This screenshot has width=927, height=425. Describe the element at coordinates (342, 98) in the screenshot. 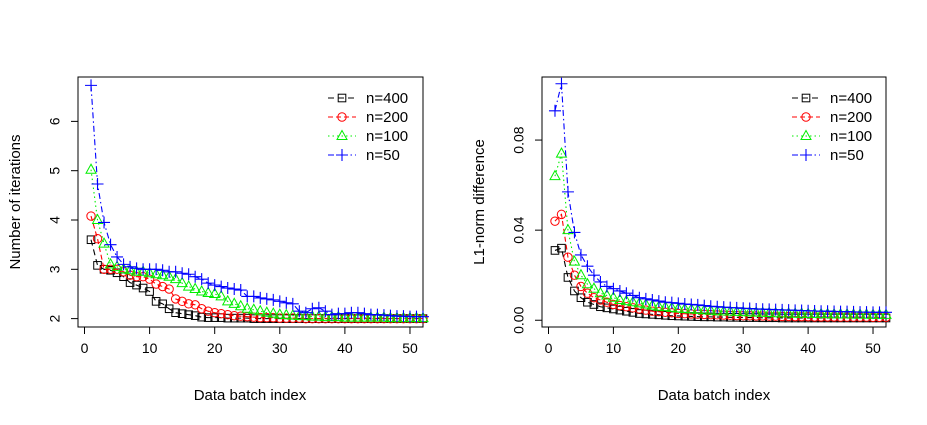

I see `left-legend-marker` at that location.